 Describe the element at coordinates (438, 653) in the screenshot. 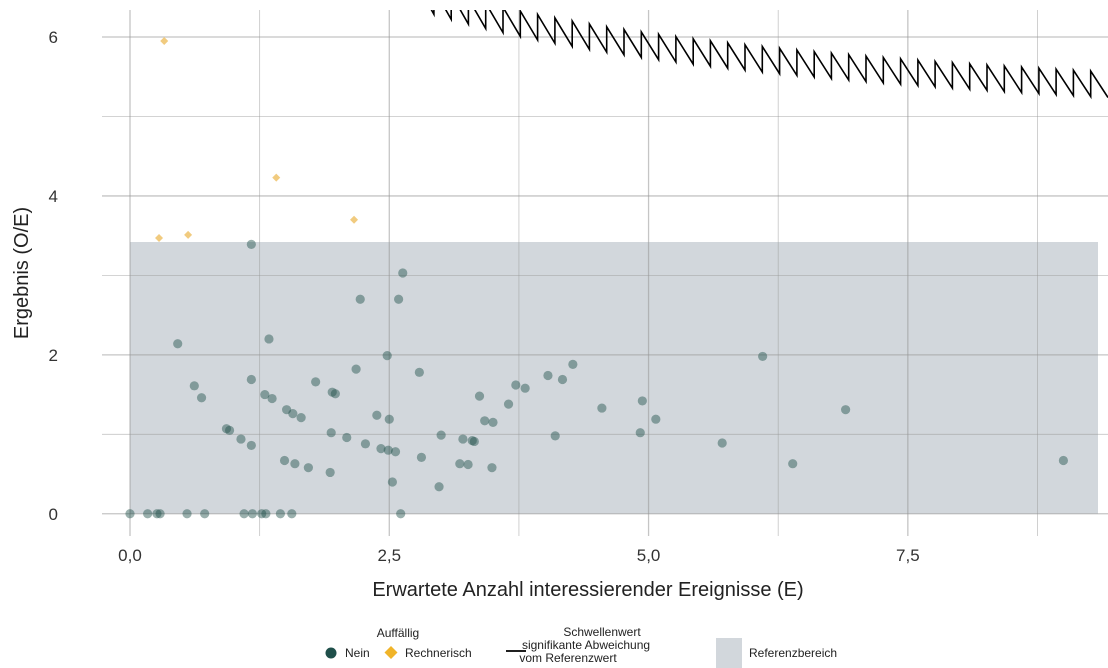

I see `legend-rechnerisch-label: Rechnerisch` at that location.